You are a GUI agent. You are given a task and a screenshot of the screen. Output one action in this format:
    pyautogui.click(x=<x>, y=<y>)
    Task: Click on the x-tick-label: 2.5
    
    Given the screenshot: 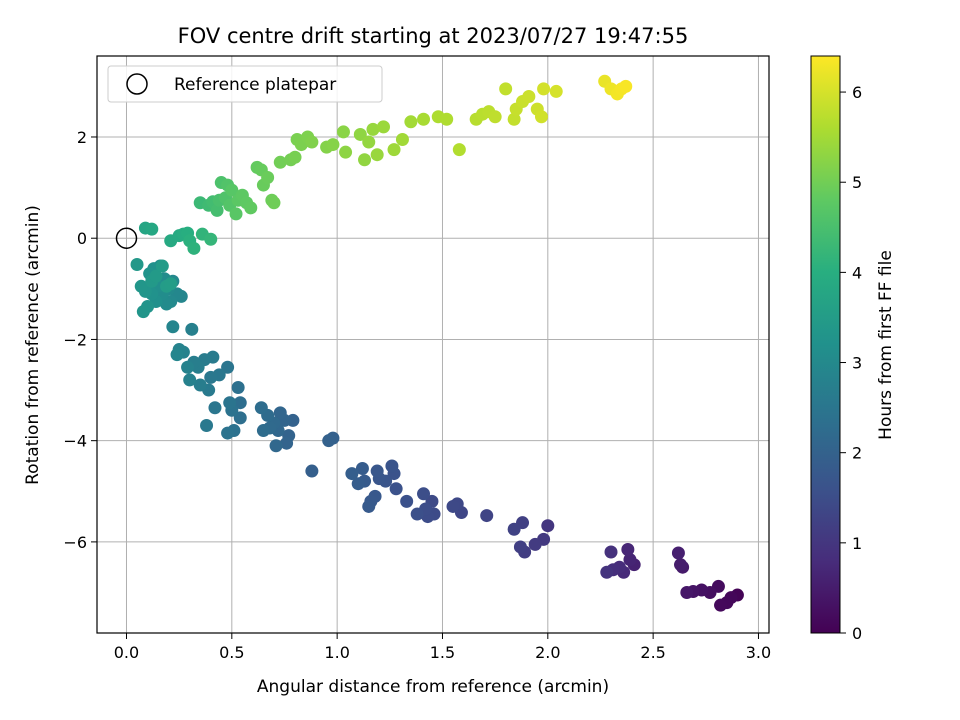 What is the action you would take?
    pyautogui.click(x=652, y=652)
    